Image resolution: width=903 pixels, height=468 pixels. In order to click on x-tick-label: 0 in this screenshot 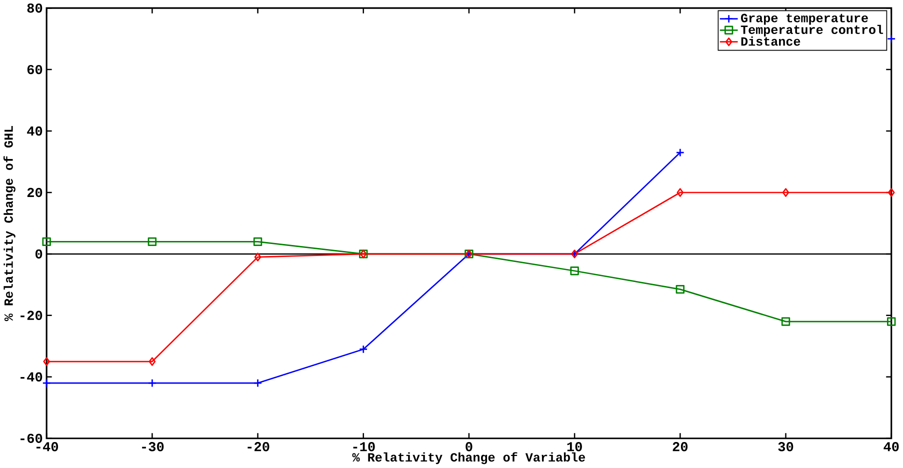, I will do `click(469, 447)`.